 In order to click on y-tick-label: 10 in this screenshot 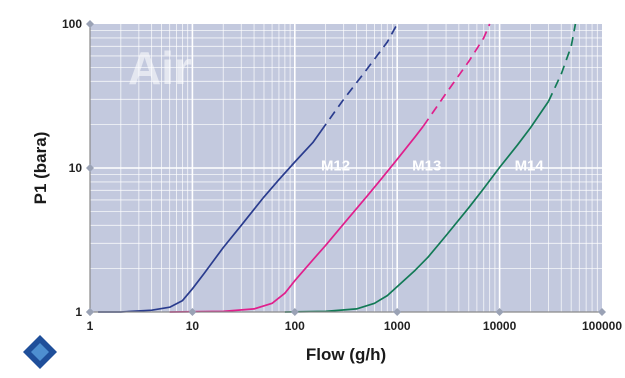, I will do `click(76, 168)`.